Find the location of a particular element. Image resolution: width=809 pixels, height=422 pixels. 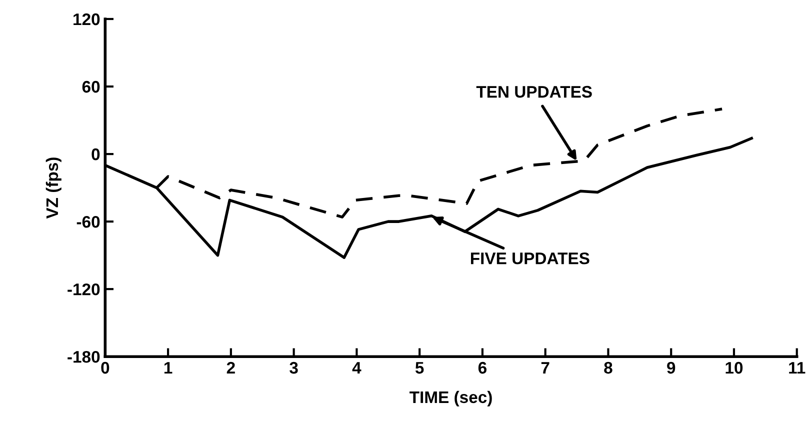

x-tick-label: 8 is located at coordinates (608, 368).